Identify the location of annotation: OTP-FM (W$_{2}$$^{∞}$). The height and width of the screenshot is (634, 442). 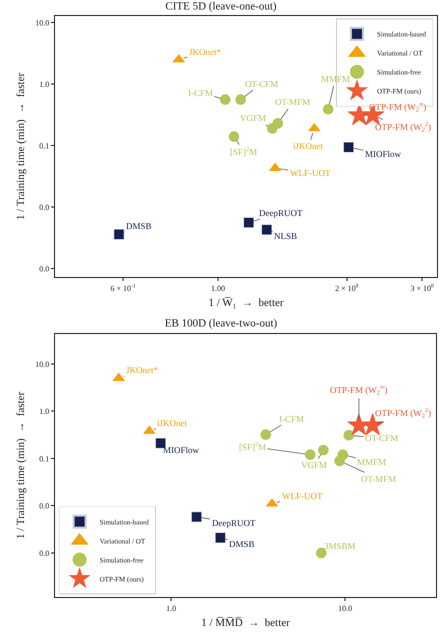
(359, 390).